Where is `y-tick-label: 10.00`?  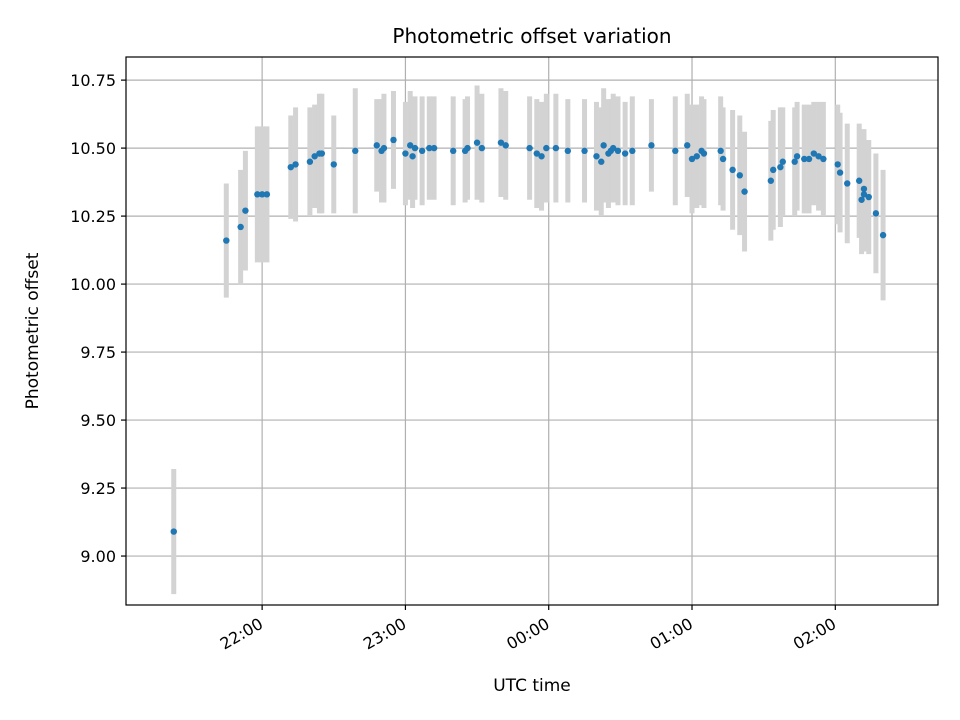
y-tick-label: 10.00 is located at coordinates (93, 284).